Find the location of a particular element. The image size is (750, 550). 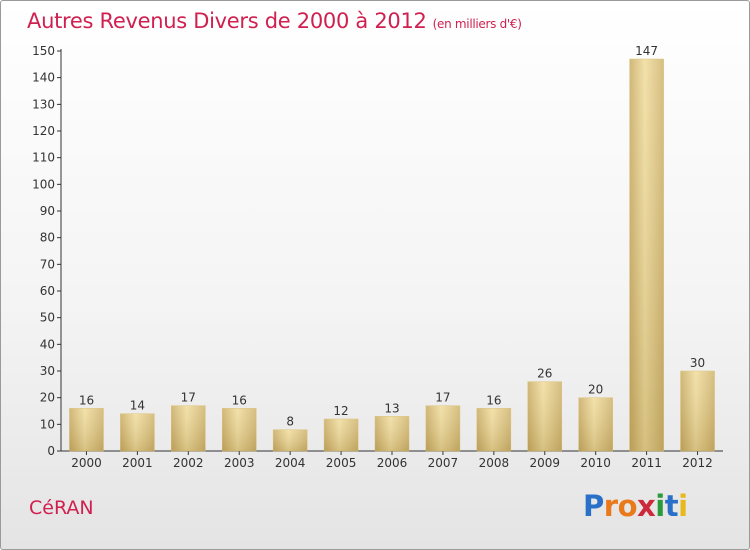

y-tick-label: 50 is located at coordinates (47, 318).